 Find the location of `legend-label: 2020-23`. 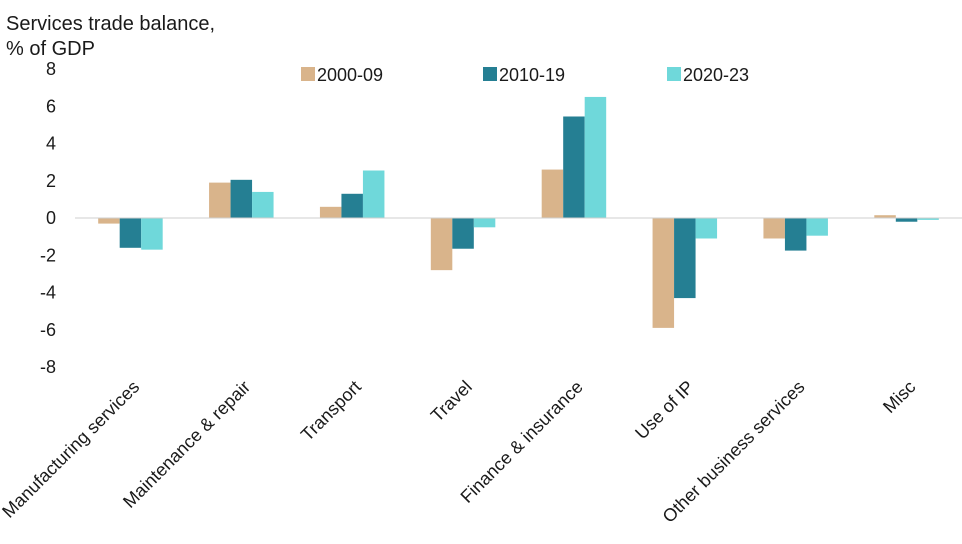

legend-label: 2020-23 is located at coordinates (716, 75).